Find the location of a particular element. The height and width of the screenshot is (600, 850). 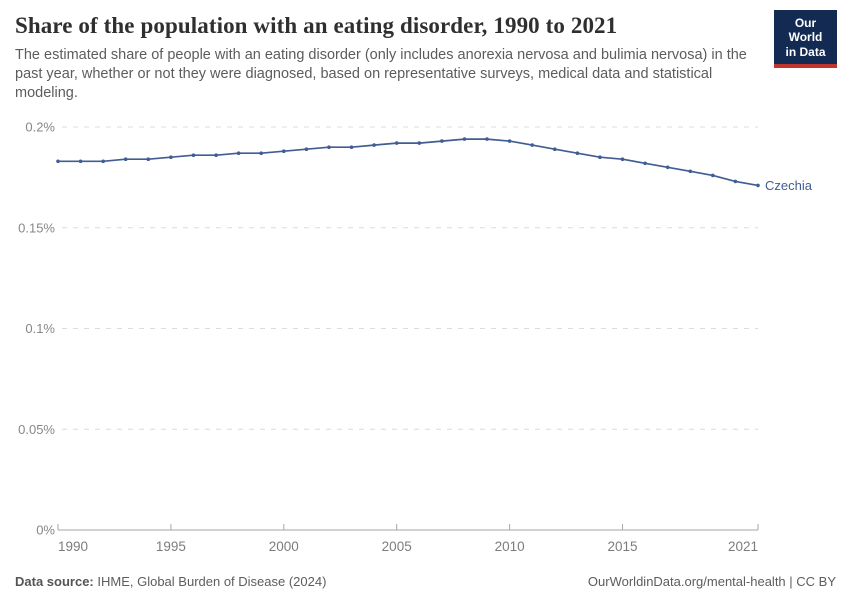

y-tick-label: 0.15% is located at coordinates (36, 227).